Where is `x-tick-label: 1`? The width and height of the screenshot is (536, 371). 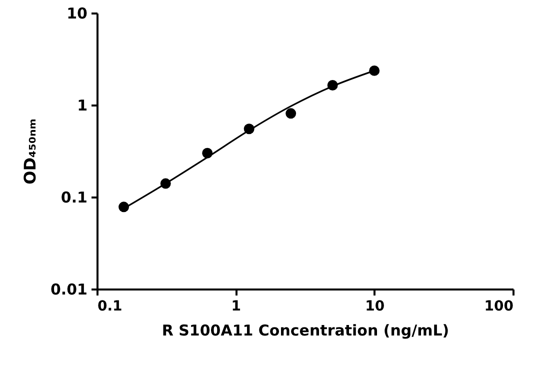 x-tick-label: 1 is located at coordinates (236, 306).